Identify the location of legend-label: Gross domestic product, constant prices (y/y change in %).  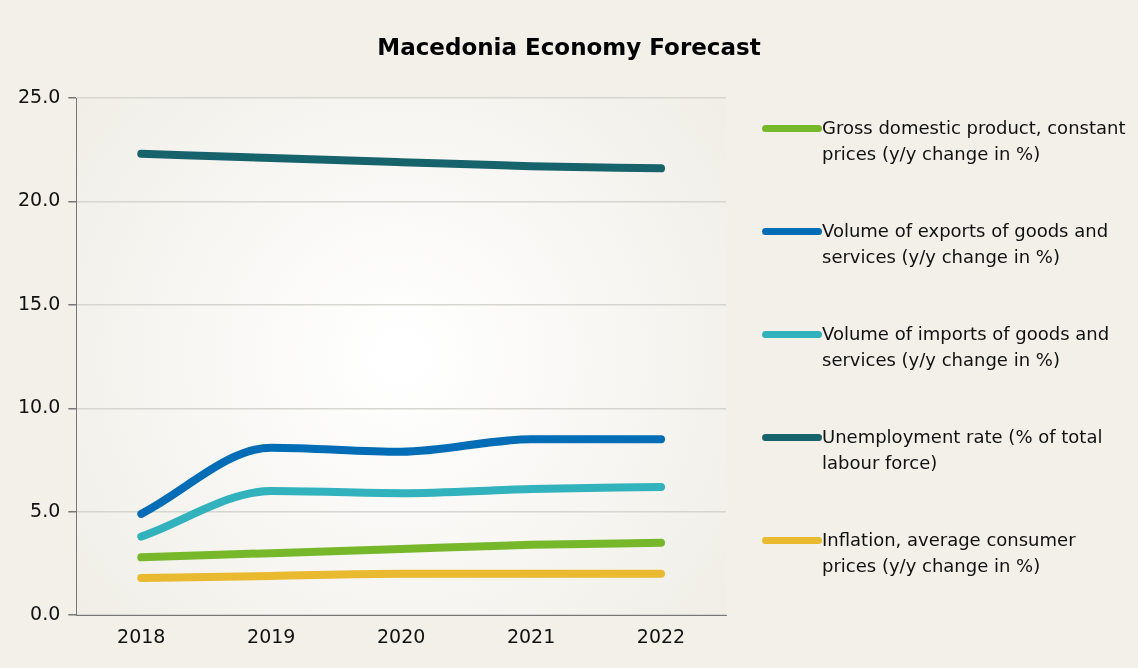
(974, 141).